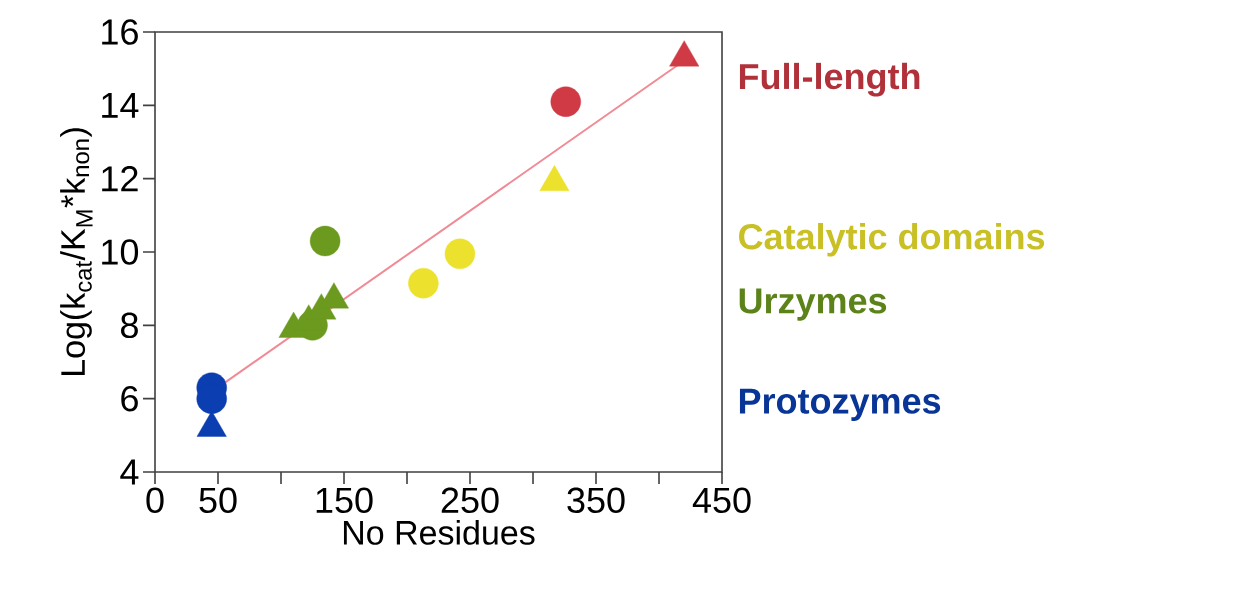 This screenshot has height=597, width=1241. What do you see at coordinates (129, 325) in the screenshot?
I see `y-tick-label: 8` at bounding box center [129, 325].